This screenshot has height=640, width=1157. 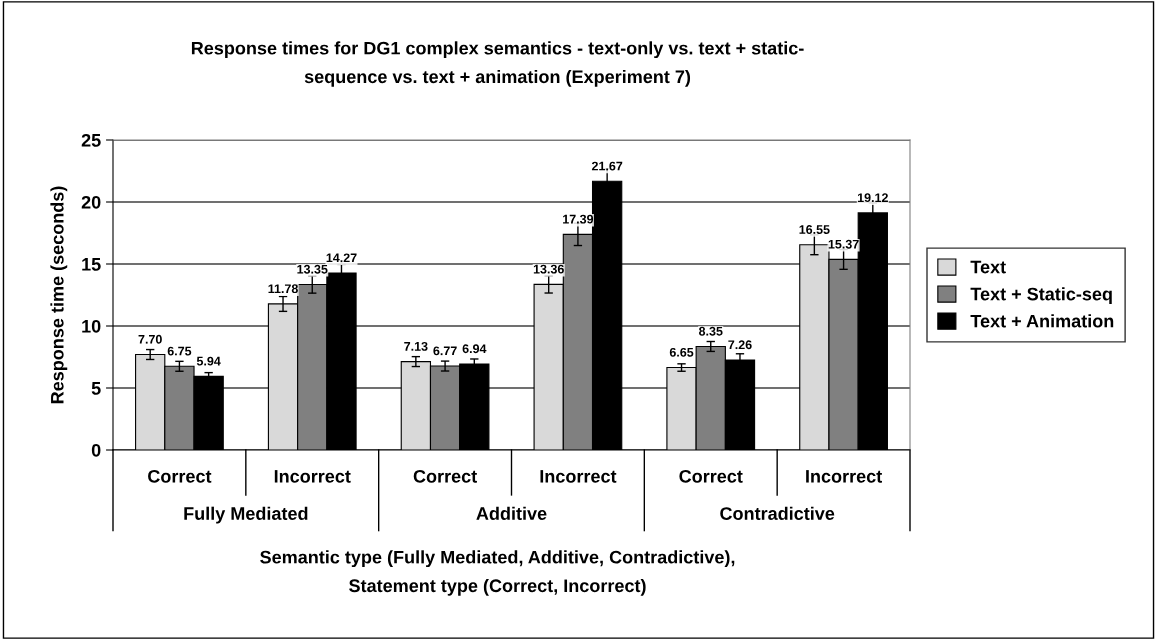 What do you see at coordinates (91, 264) in the screenshot?
I see `y-tick-label: 15` at bounding box center [91, 264].